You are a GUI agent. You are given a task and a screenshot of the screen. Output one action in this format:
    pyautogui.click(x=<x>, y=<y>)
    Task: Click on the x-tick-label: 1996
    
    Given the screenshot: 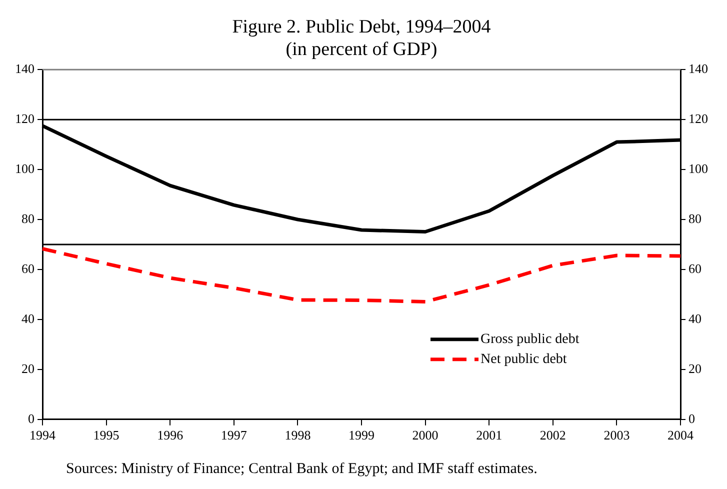 What is the action you would take?
    pyautogui.click(x=170, y=435)
    